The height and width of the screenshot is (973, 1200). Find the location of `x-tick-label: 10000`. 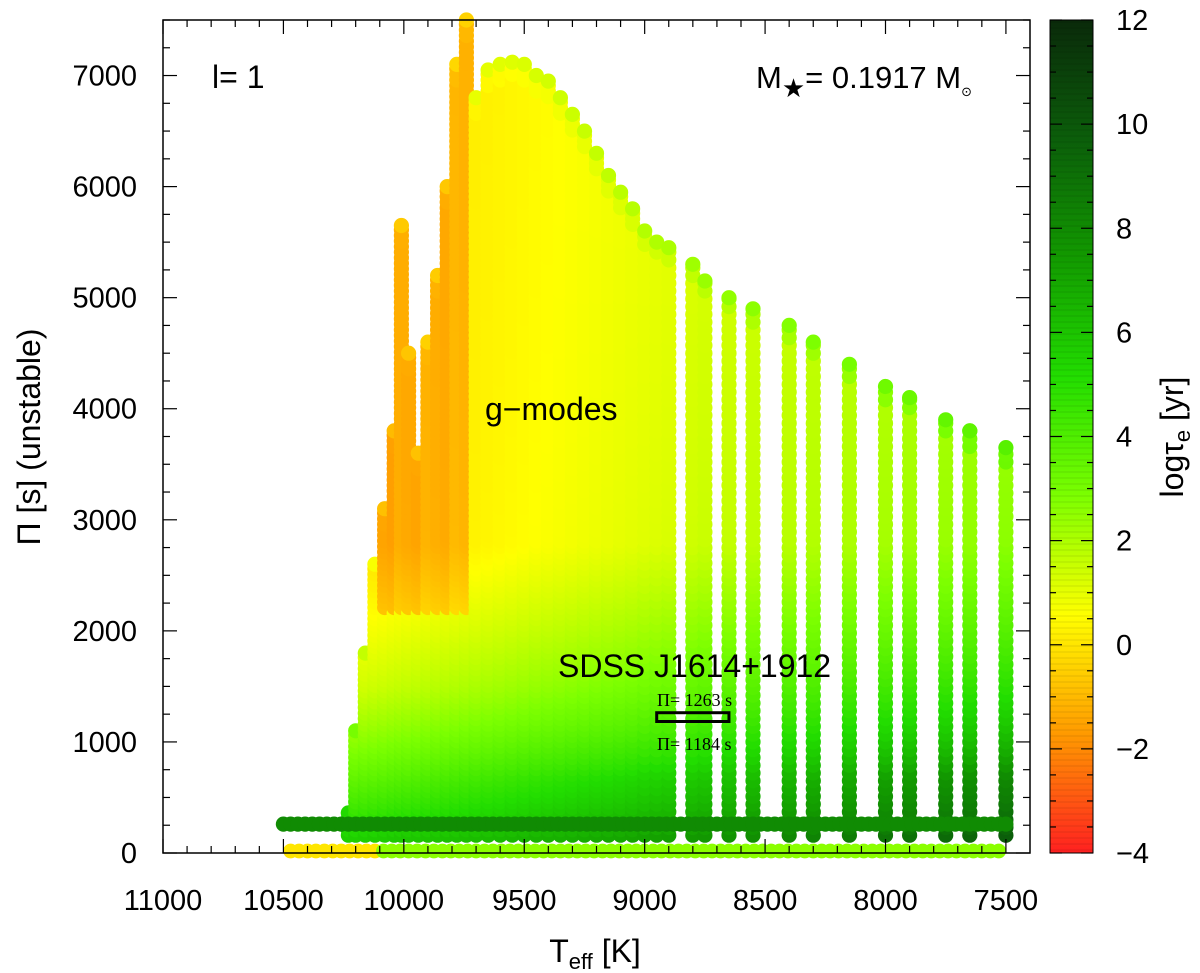

x-tick-label: 10000 is located at coordinates (404, 901).